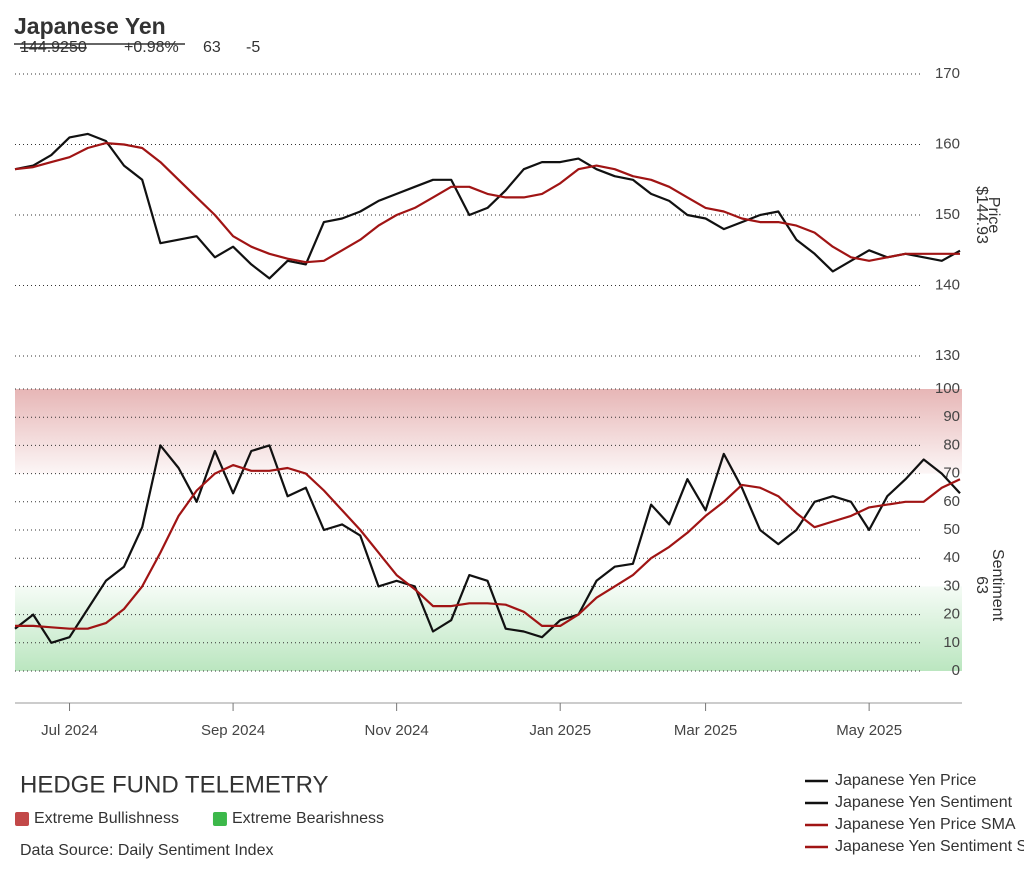  I want to click on y-tick-label: 90, so click(951, 416).